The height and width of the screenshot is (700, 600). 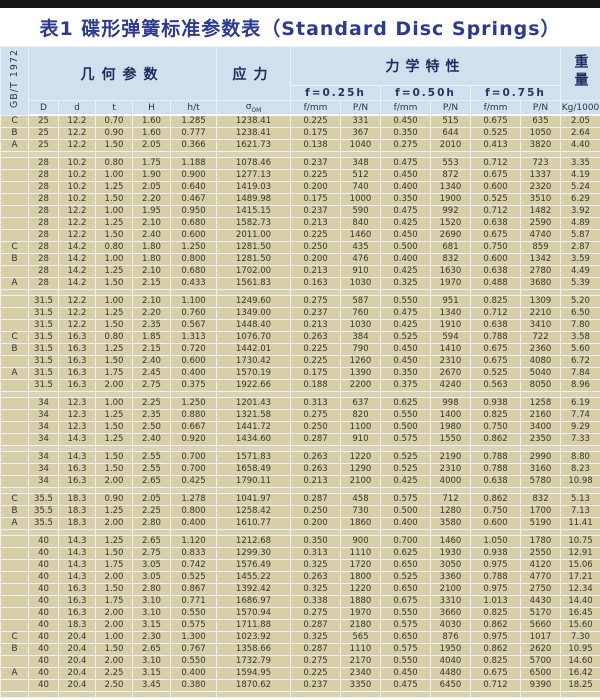 I want to click on data-cell: 760, so click(x=360, y=313).